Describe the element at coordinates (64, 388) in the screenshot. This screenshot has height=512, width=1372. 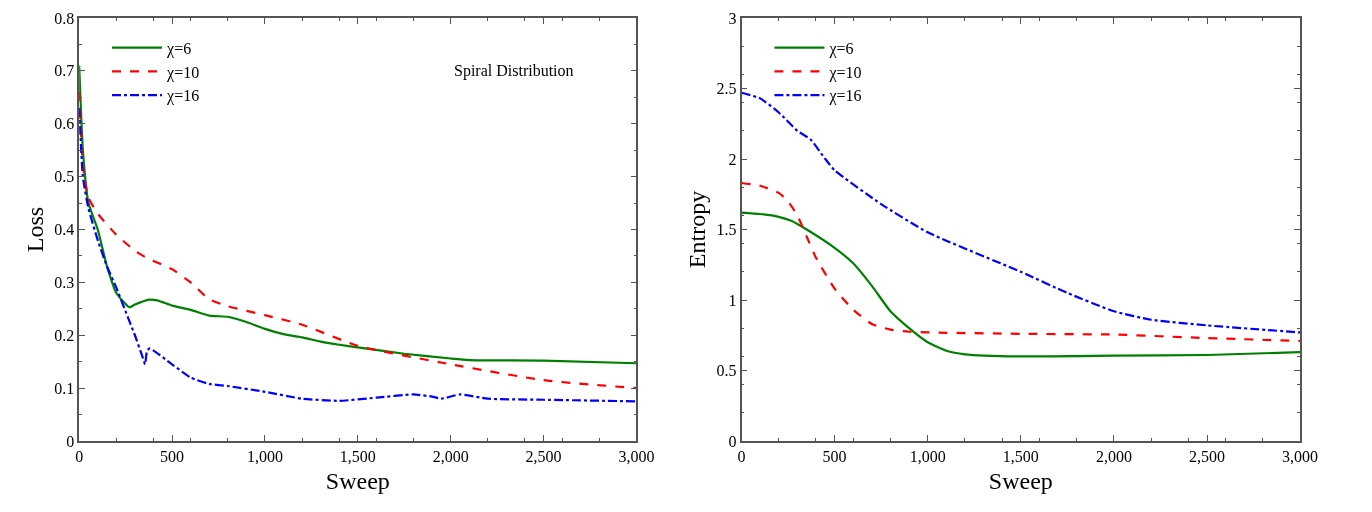
I see `y-tick-label: 0.1` at that location.